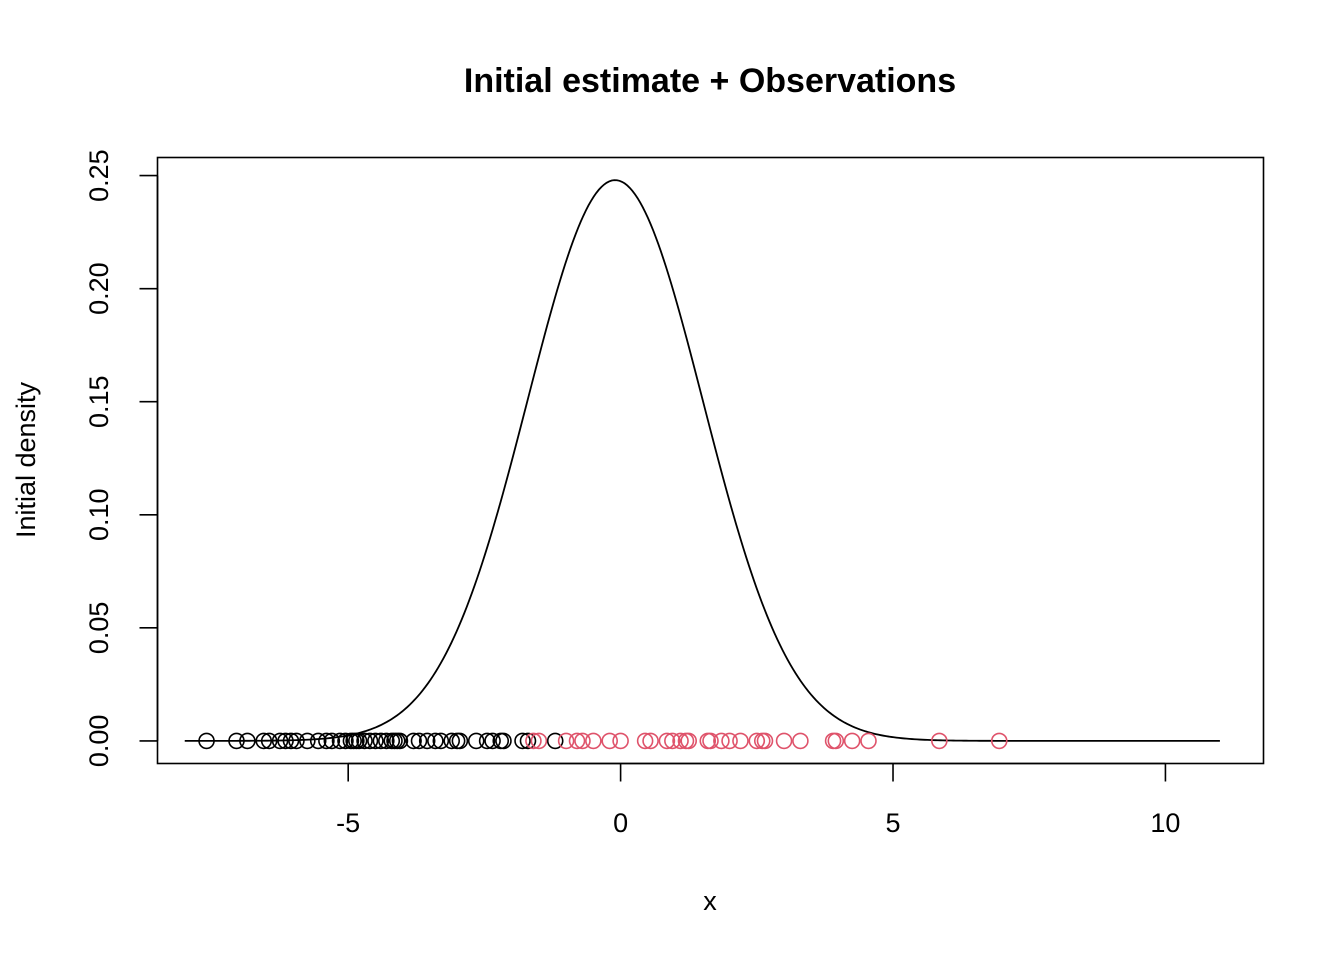  Describe the element at coordinates (99, 741) in the screenshot. I see `y-tick-label: 0.00` at that location.